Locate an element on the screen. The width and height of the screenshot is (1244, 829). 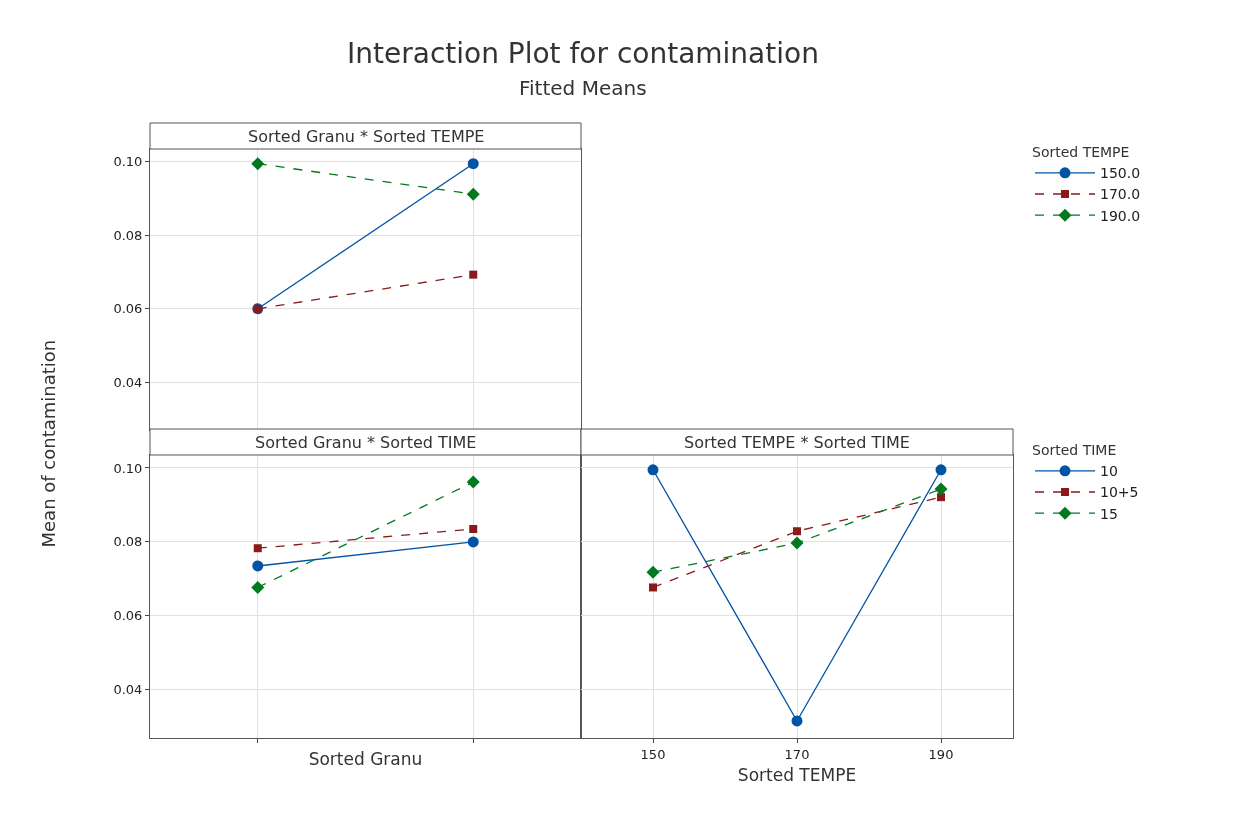
legend-label: 170.0 is located at coordinates (1120, 194).